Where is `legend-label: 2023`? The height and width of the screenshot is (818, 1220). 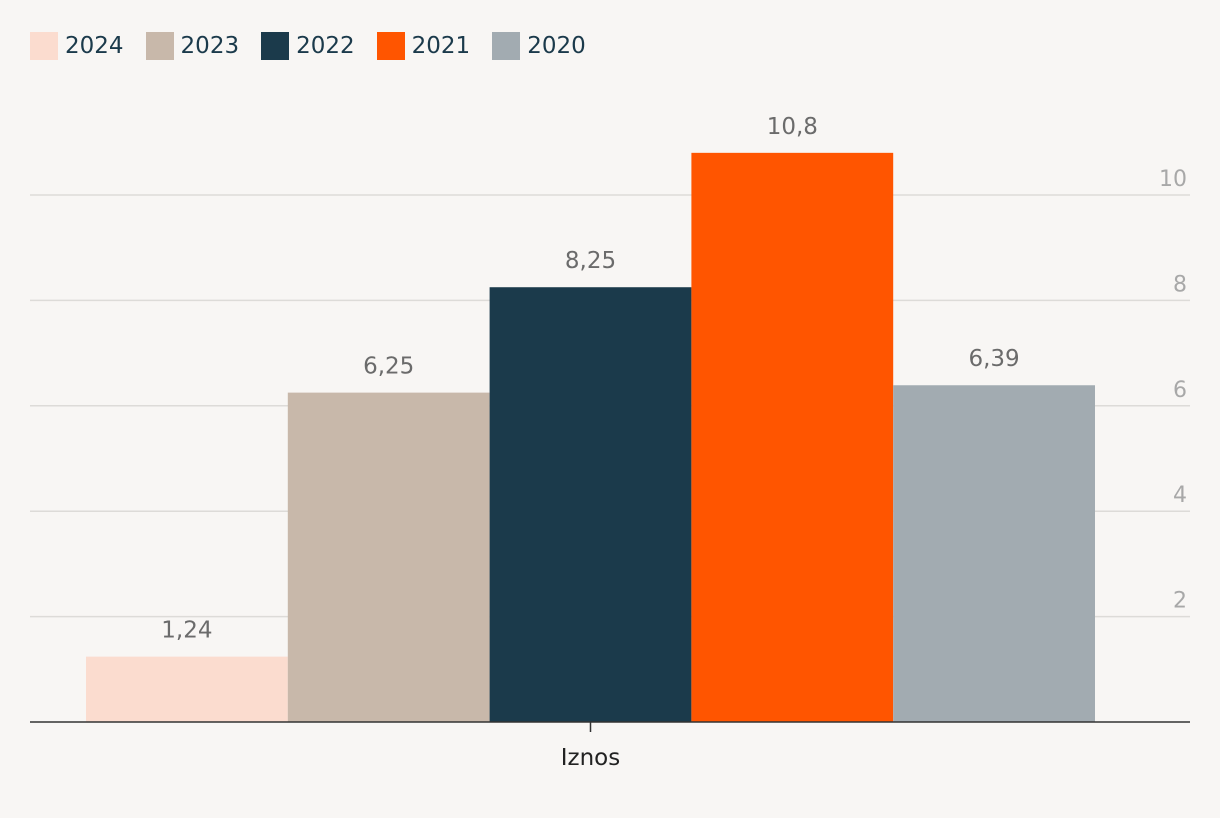 legend-label: 2023 is located at coordinates (210, 46).